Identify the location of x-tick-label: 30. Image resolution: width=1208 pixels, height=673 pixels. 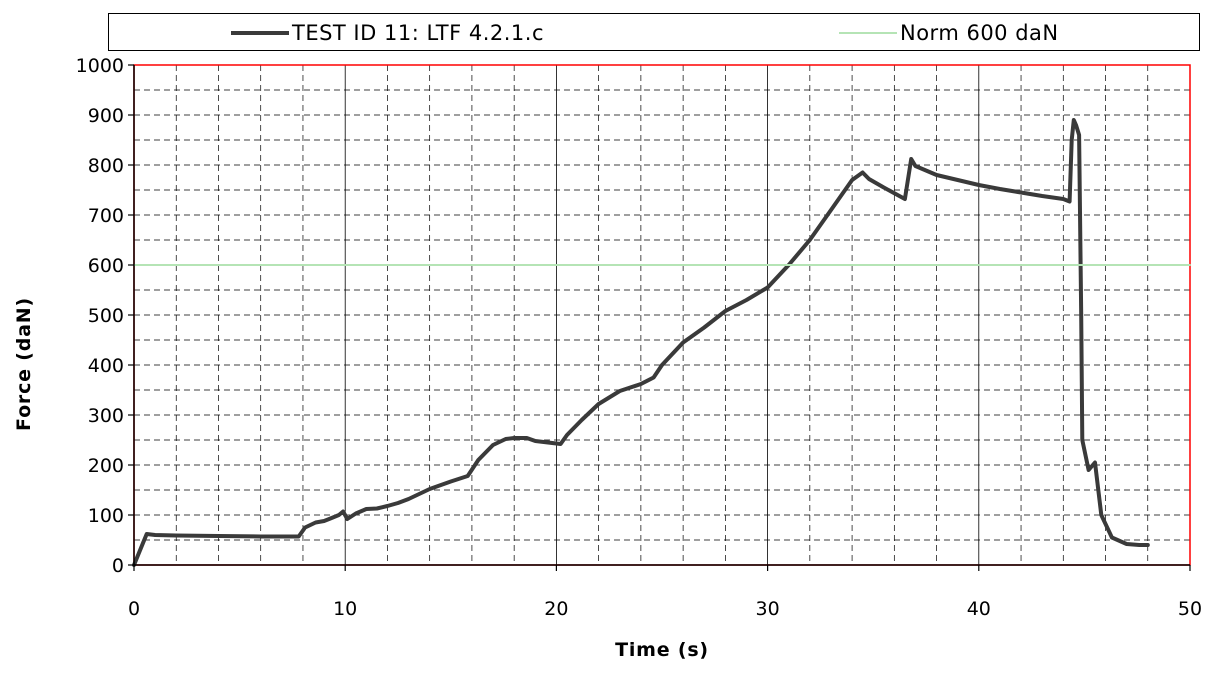
(768, 609).